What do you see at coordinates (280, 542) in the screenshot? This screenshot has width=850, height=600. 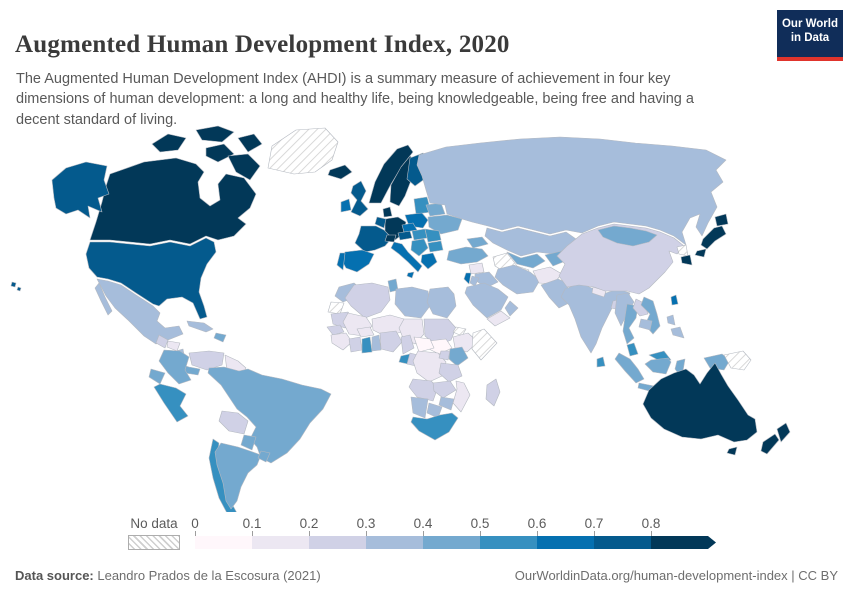 I see `legend-bin-0.1-0.2` at bounding box center [280, 542].